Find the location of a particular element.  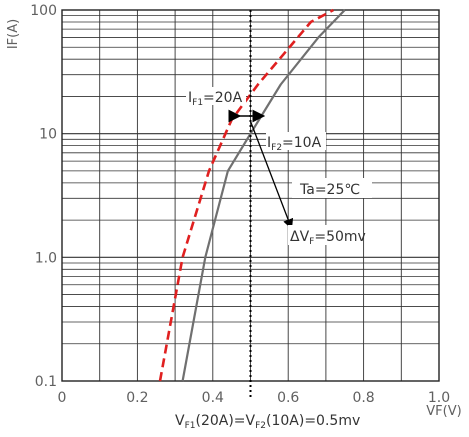

x-tick-label: 0 is located at coordinates (62, 398).